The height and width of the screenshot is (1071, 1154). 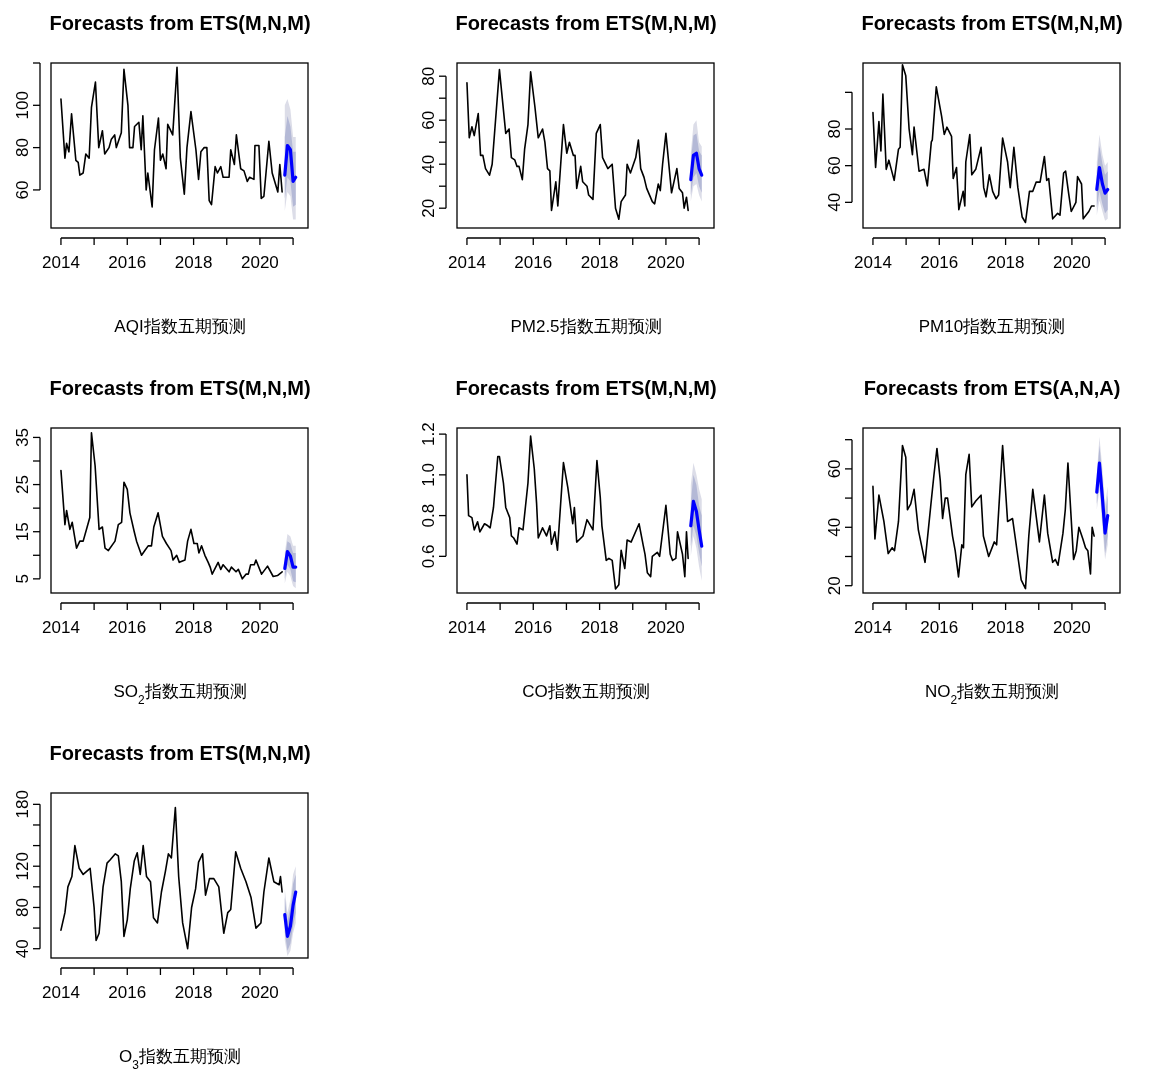 I want to click on x-axis-title: AQI指数五期预测, so click(x=180, y=326).